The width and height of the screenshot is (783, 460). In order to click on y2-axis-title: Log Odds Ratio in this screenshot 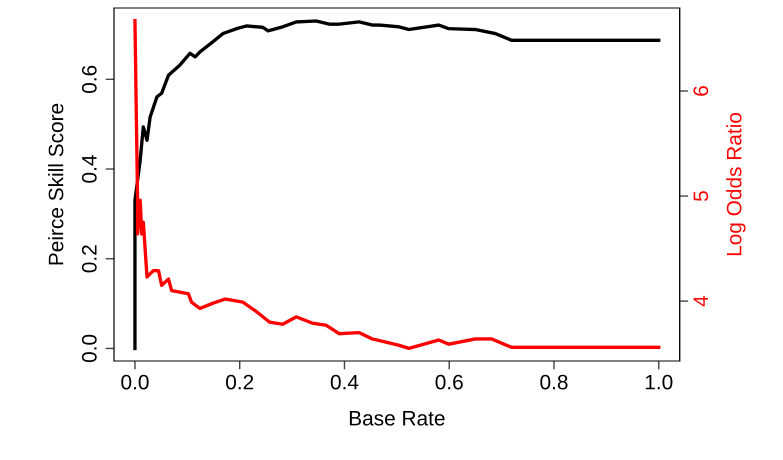, I will do `click(736, 184)`.